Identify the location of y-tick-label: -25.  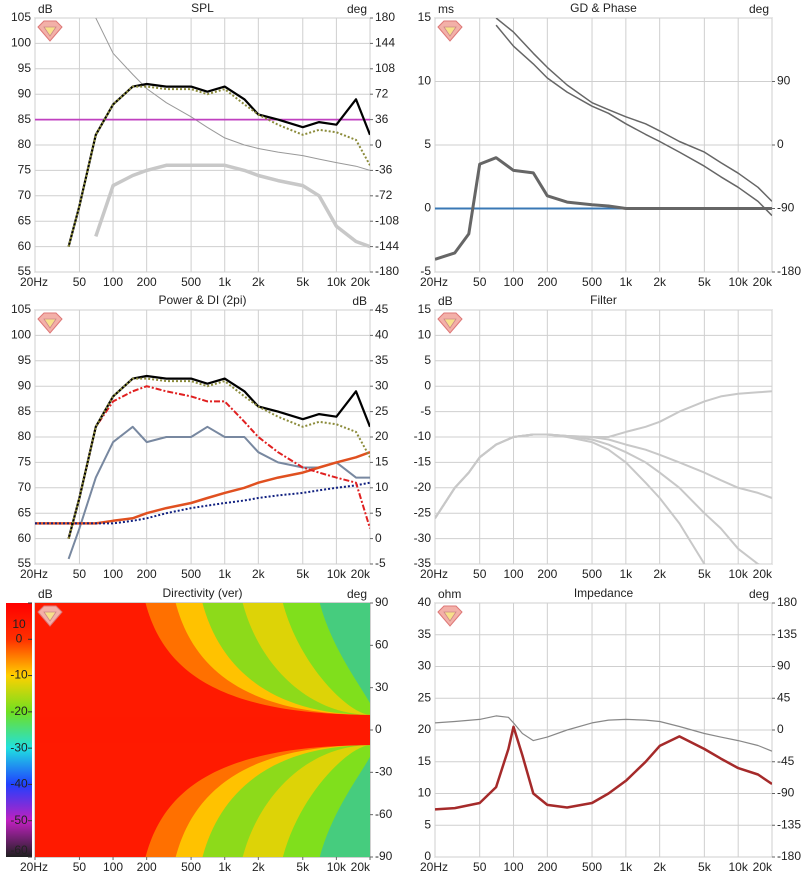
(423, 512).